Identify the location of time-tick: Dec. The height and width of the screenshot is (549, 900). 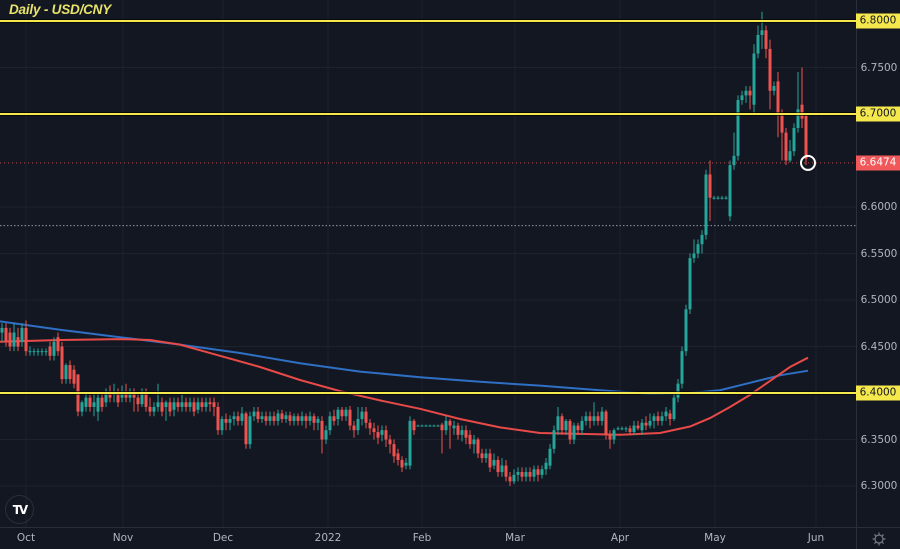
(223, 538).